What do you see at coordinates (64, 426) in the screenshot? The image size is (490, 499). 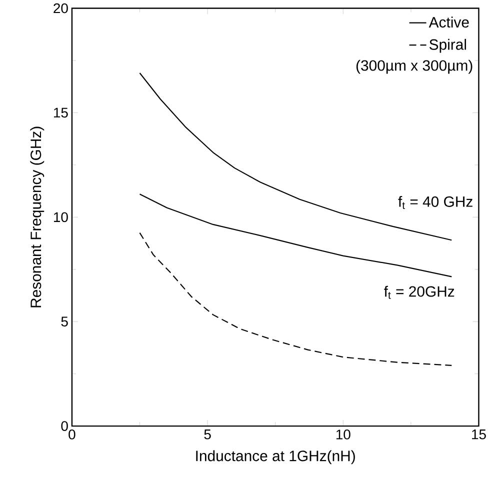 I see `y-tick-label: 0` at bounding box center [64, 426].